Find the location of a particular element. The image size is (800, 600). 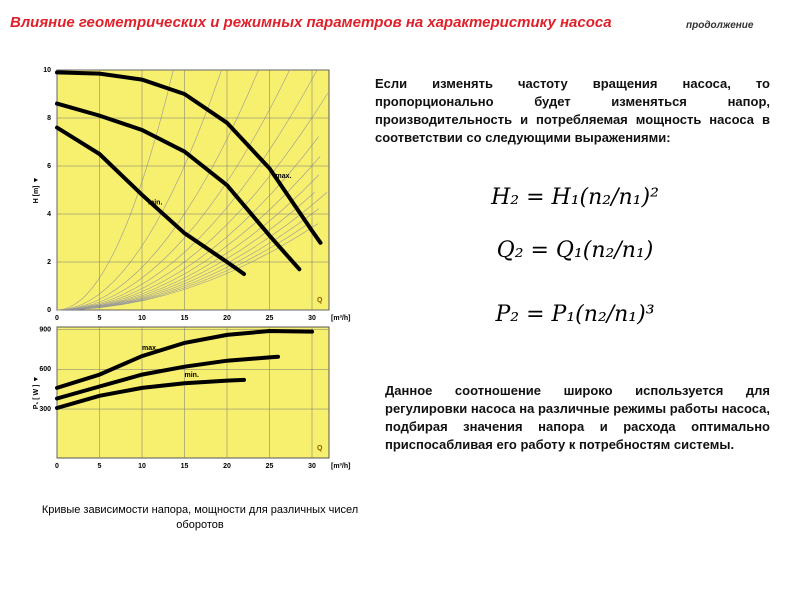

y-tick-label: 8 is located at coordinates (49, 118).